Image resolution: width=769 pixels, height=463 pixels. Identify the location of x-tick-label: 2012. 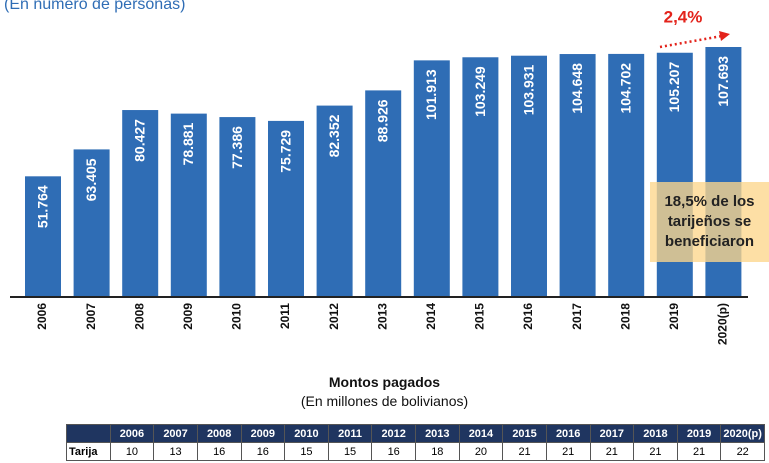
(334, 316).